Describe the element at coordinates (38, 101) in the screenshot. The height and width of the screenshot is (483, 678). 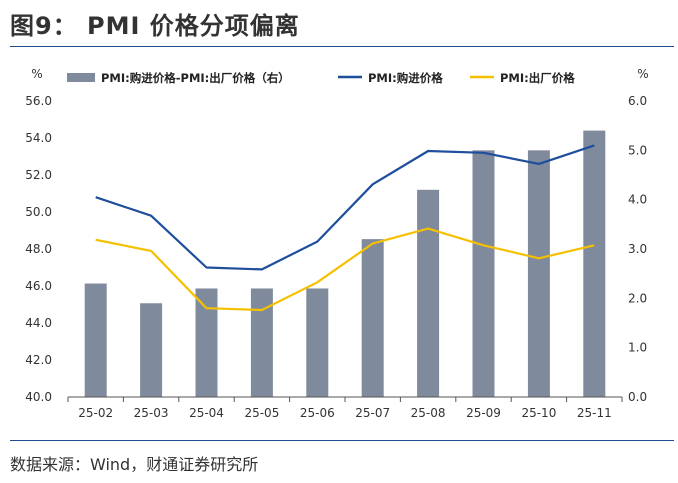
I see `left-tick-label: 56.0` at that location.